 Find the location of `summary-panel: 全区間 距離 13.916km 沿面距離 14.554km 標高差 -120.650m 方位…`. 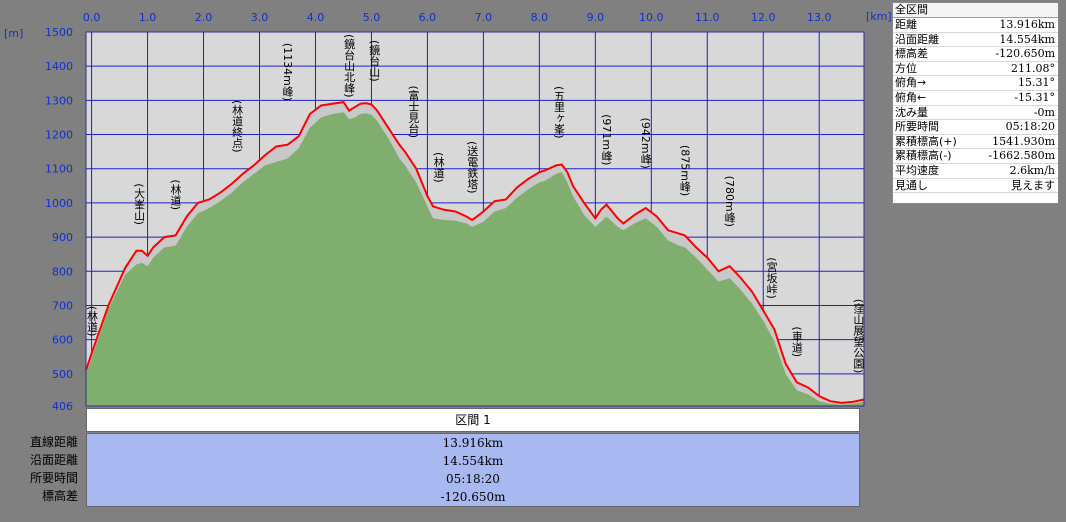

summary-panel: 全区間 距離 13.916km 沿面距離 14.554km 標高差 -120.650m 方位… is located at coordinates (975, 103).